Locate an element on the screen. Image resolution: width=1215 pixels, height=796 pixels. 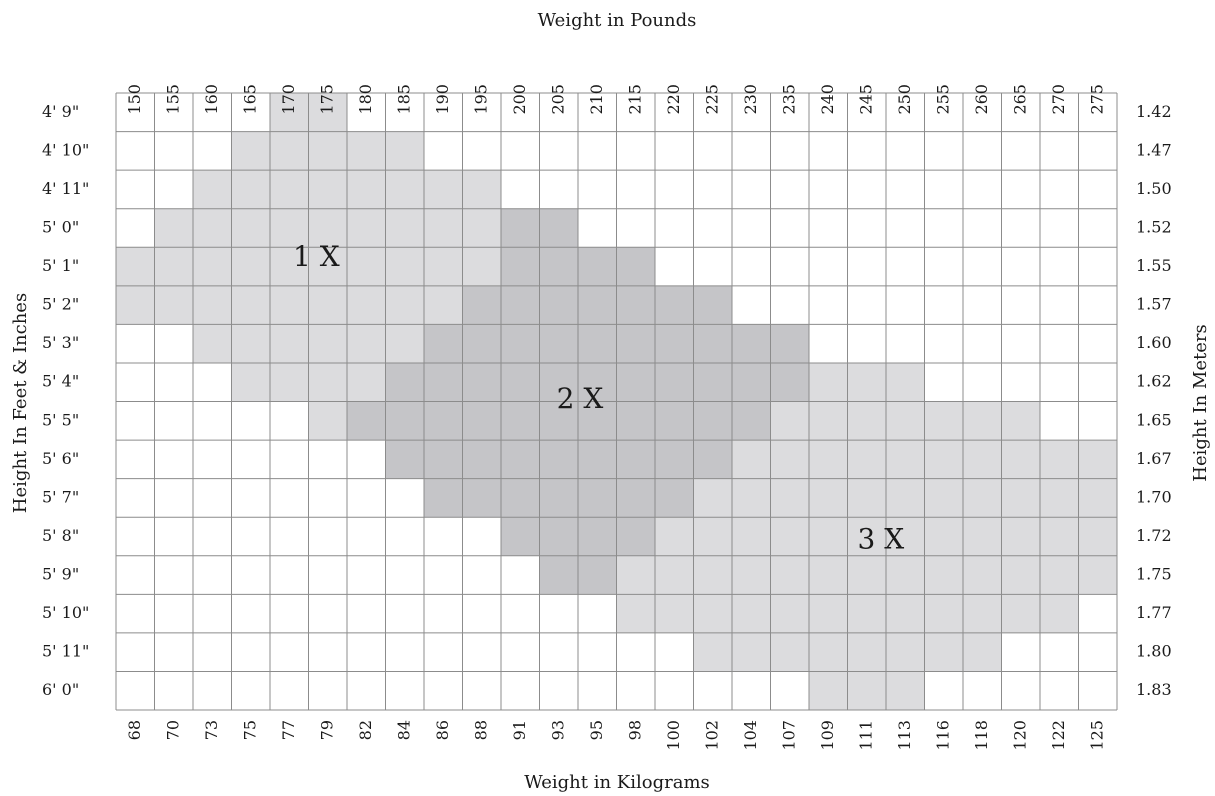
pound-tick-label: 155 is located at coordinates (172, 99).